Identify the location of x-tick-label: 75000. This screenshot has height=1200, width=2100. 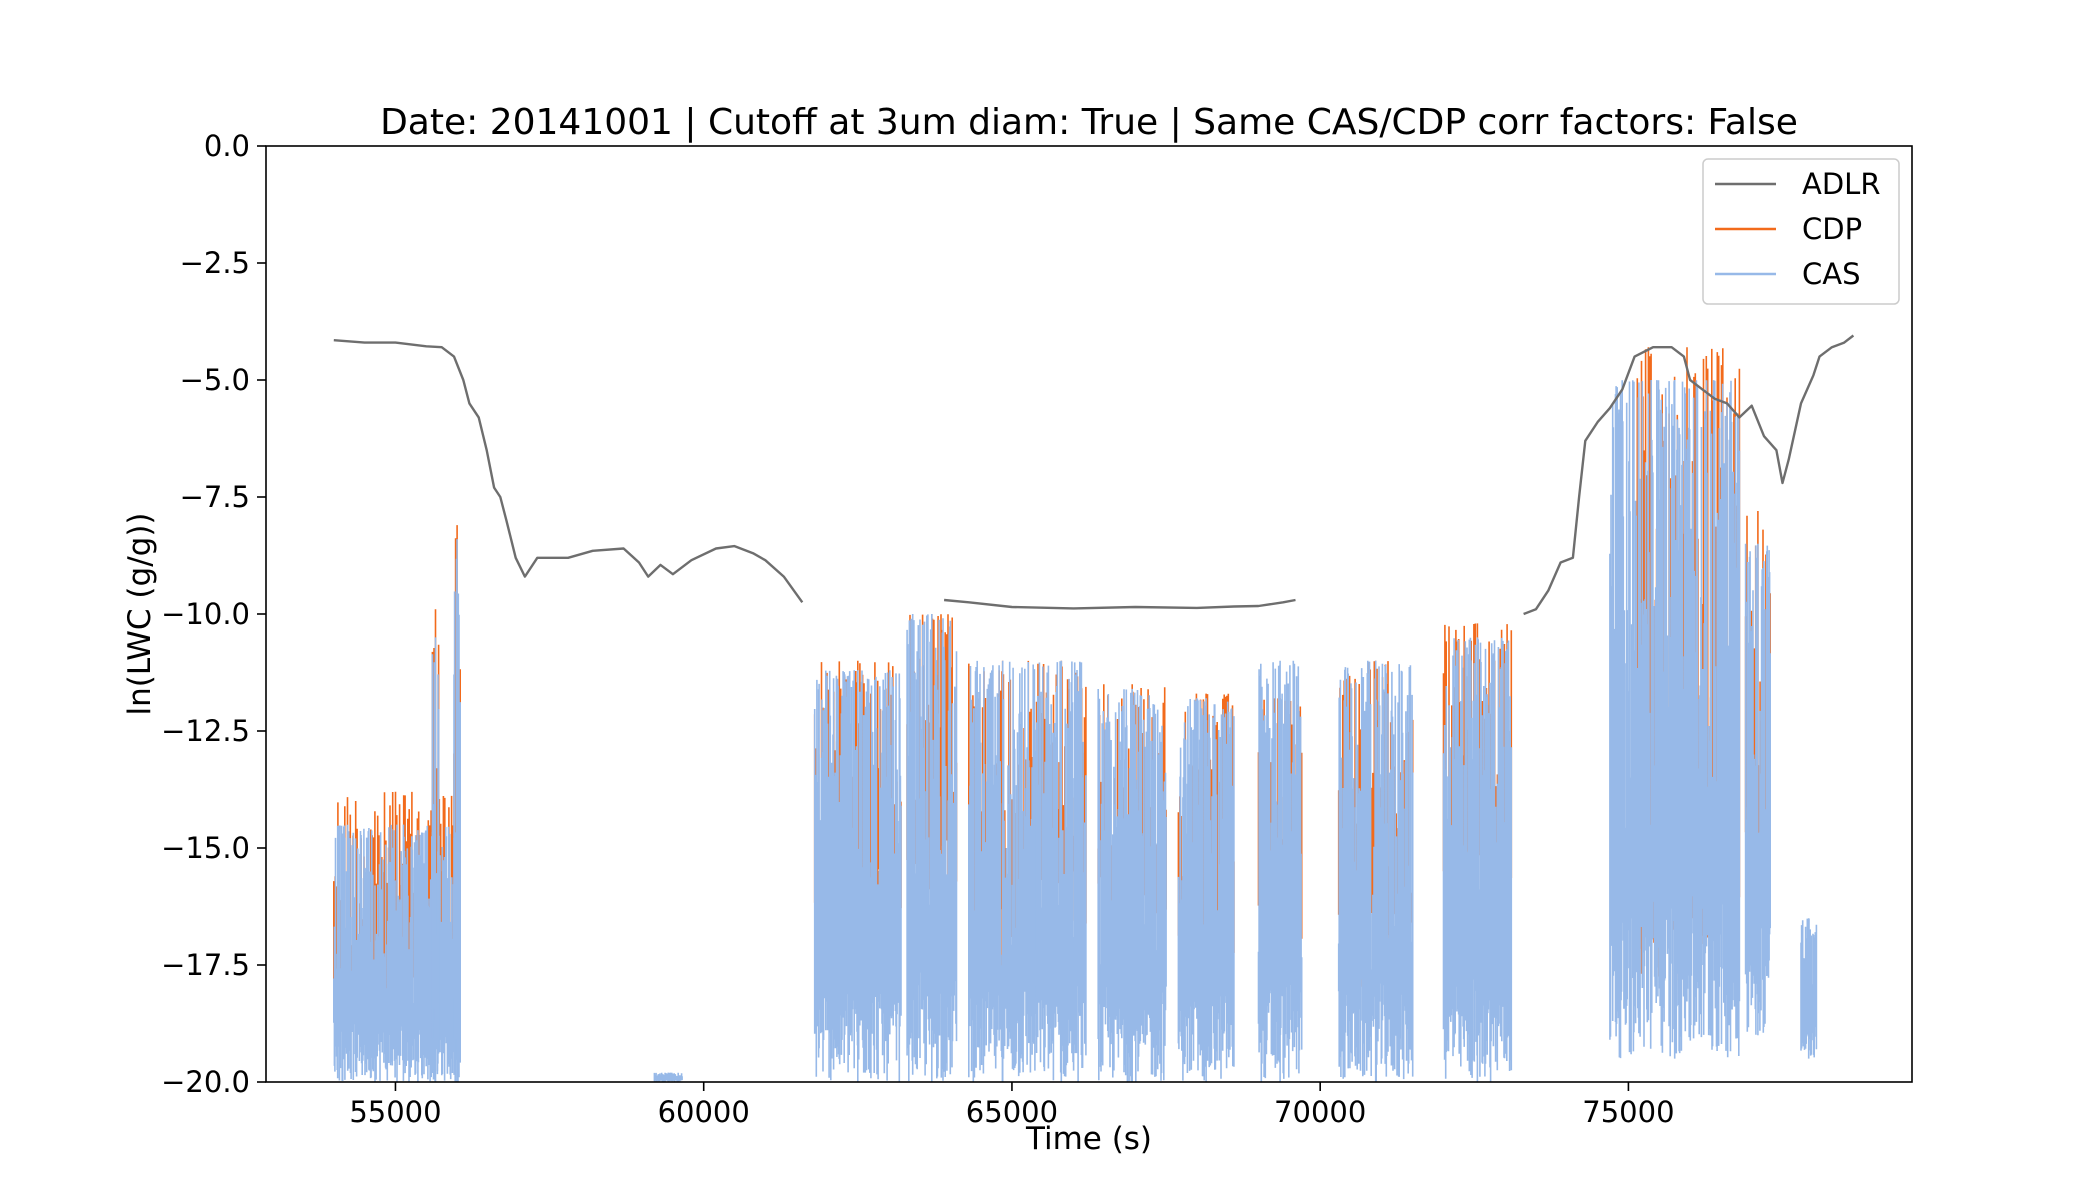
(1628, 1112).